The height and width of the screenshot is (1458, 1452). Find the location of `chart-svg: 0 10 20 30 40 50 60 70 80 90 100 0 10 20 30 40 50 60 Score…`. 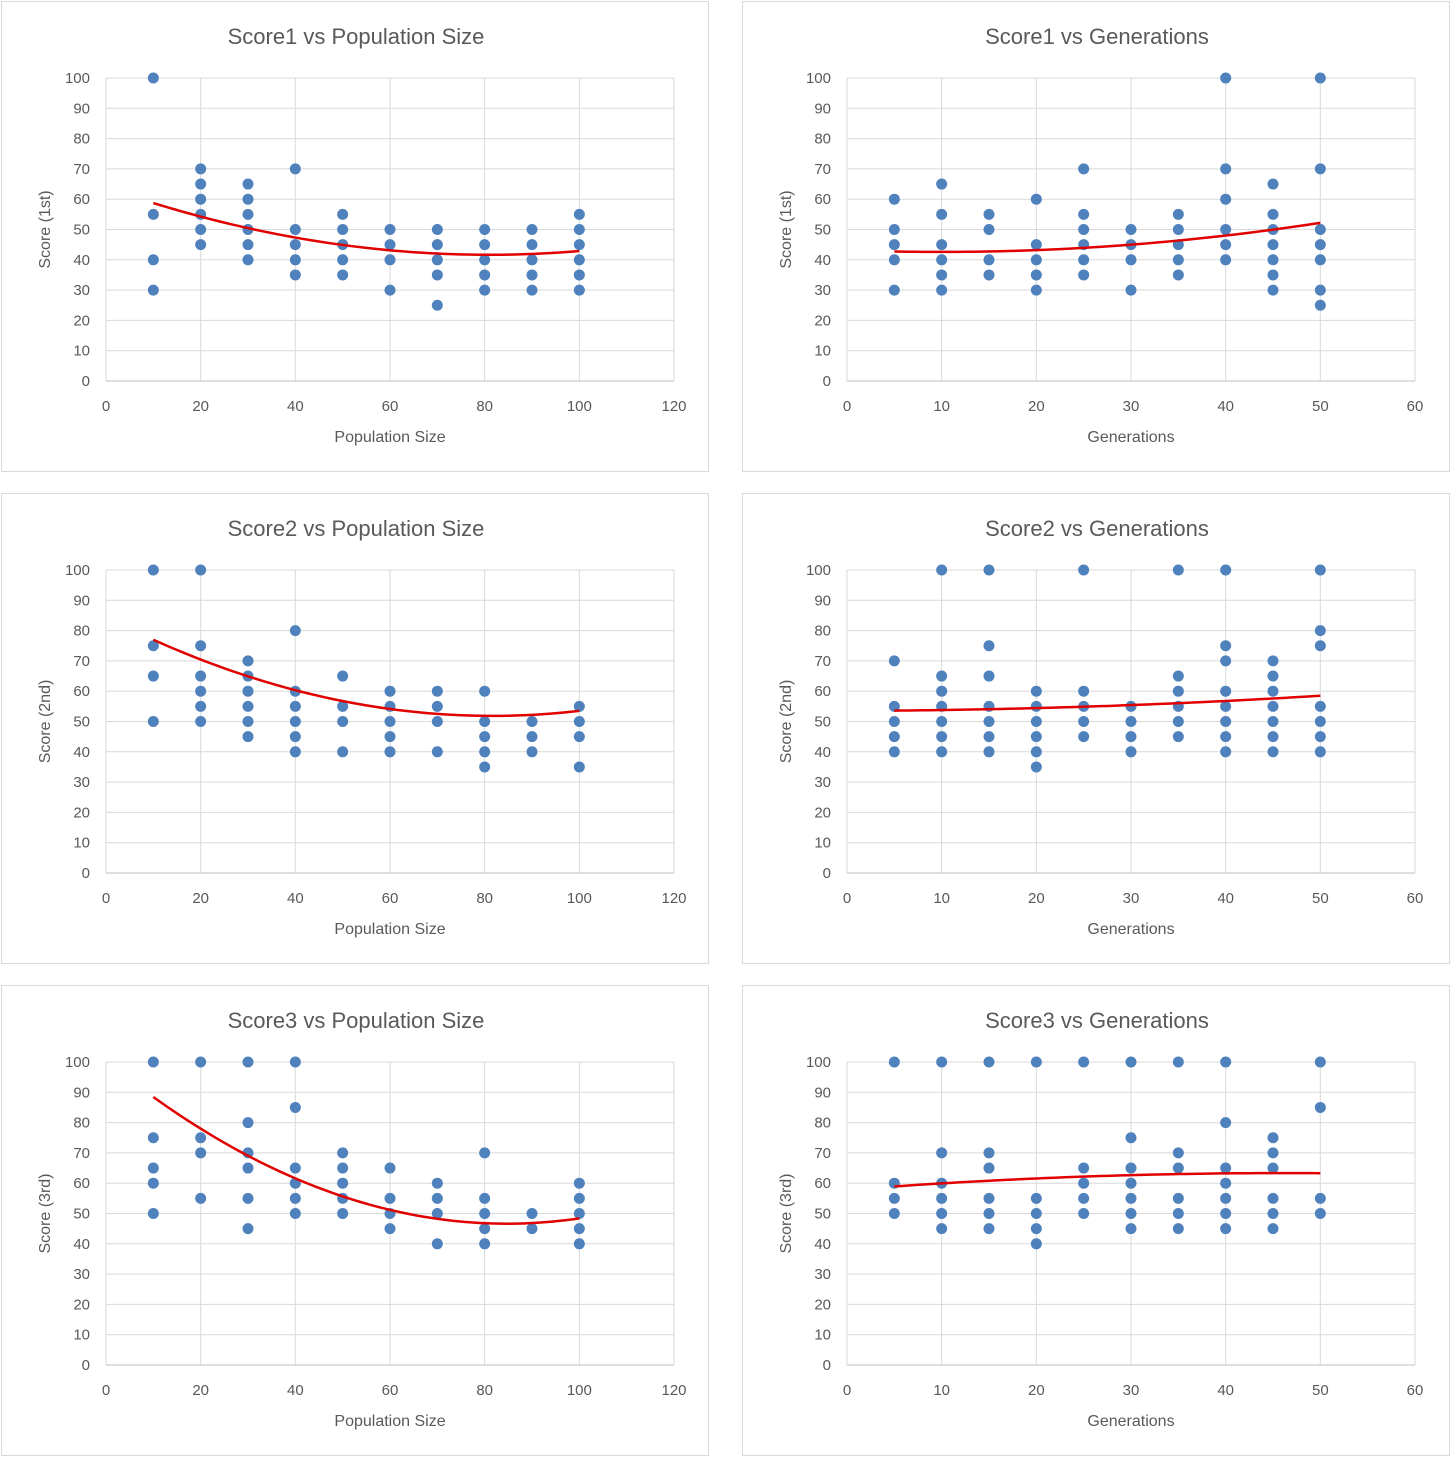

chart-svg: 0 10 20 30 40 50 60 70 80 90 100 0 10 20 30 40 50 60 Score… is located at coordinates (1100, 1219).